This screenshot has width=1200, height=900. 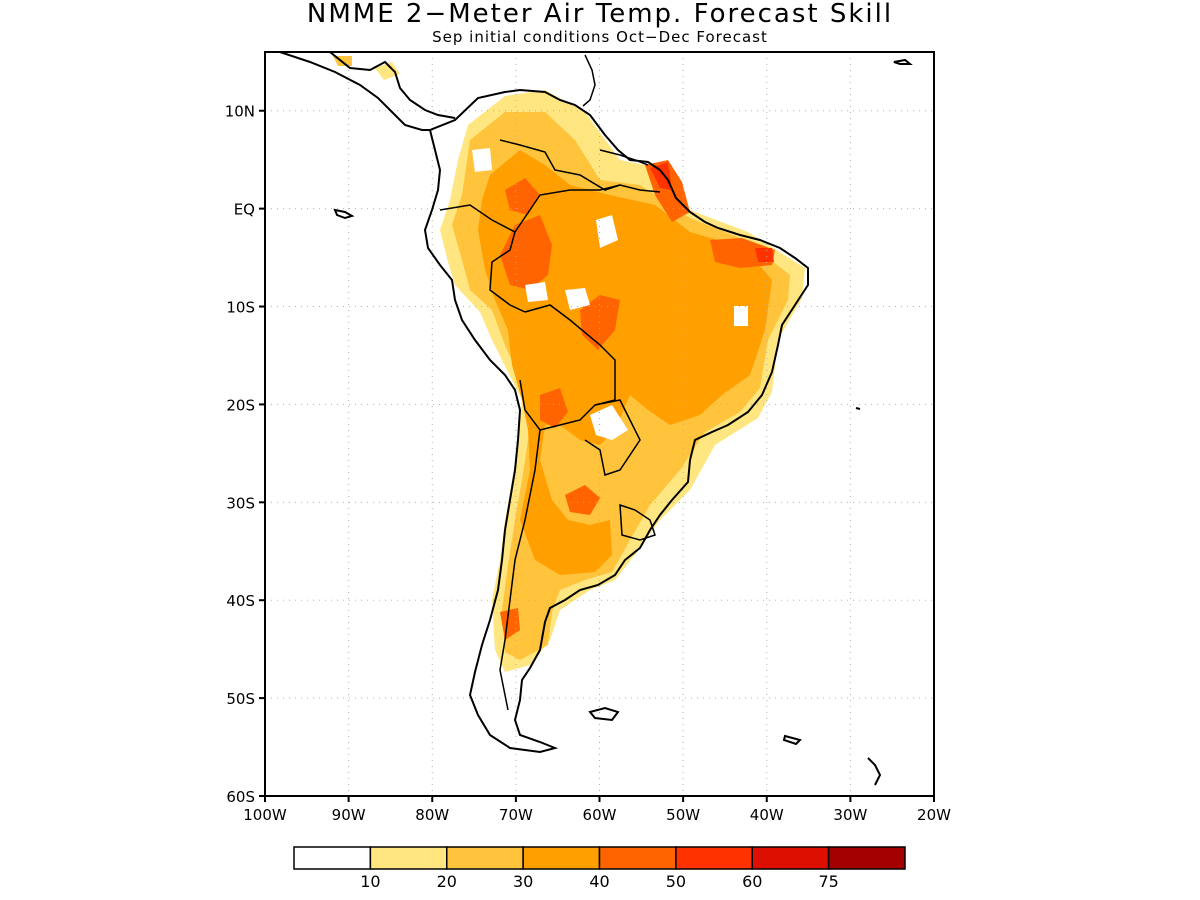 I want to click on tick-label-lon: 80W, so click(x=432, y=815).